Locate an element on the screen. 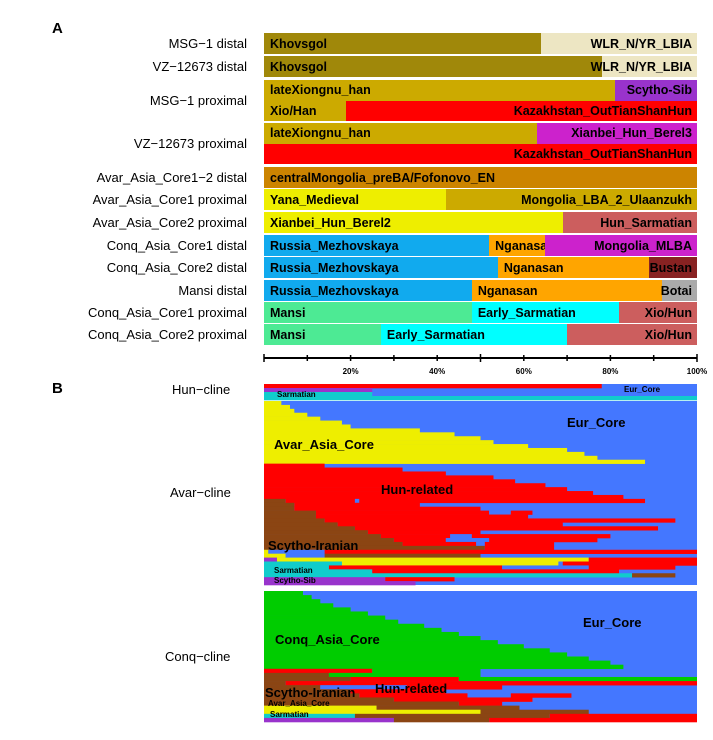 Image resolution: width=713 pixels, height=740 pixels. bar-segment: Hun_Sarmatian is located at coordinates (629, 222).